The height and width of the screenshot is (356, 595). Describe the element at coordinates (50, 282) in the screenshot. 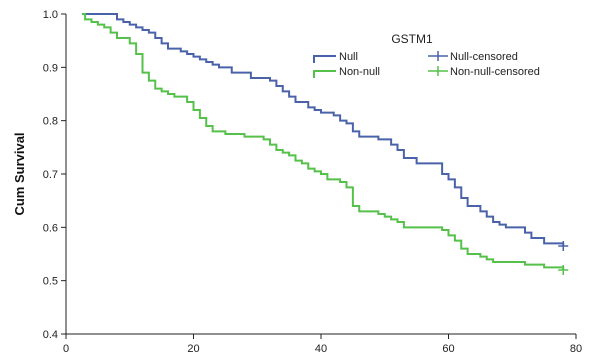

I see `y-tick-label: 0.5` at that location.